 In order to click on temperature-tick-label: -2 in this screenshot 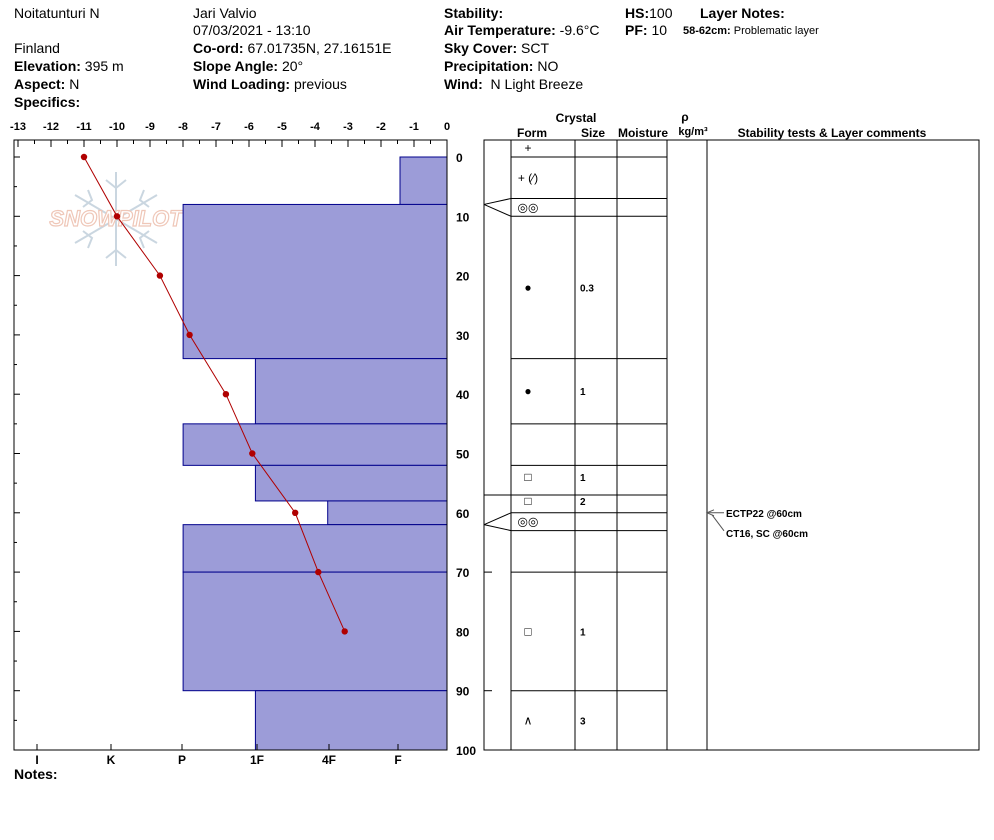, I will do `click(381, 127)`.